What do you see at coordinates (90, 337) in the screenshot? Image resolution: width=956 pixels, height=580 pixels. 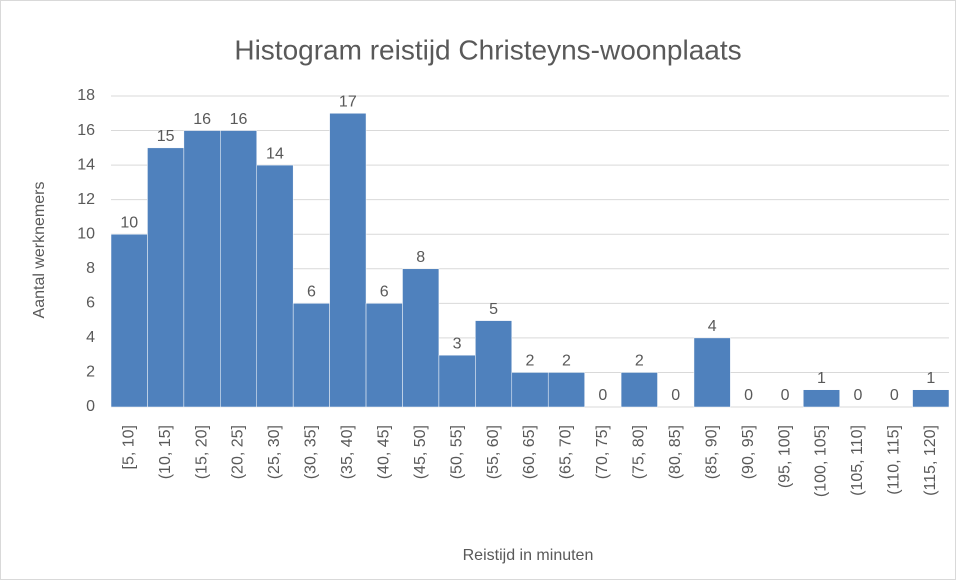 I see `y-tick-label: 4` at bounding box center [90, 337].